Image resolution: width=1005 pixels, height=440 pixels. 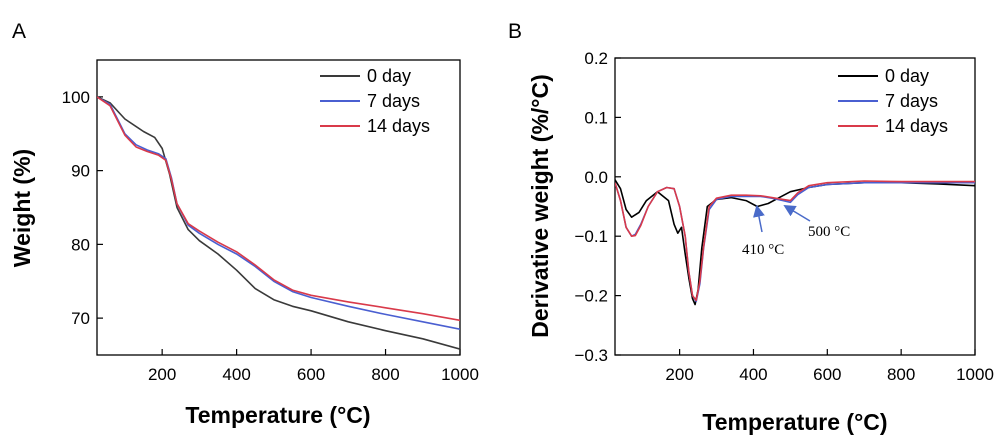 What do you see at coordinates (596, 58) in the screenshot?
I see `y-tick-label: 0.2` at bounding box center [596, 58].